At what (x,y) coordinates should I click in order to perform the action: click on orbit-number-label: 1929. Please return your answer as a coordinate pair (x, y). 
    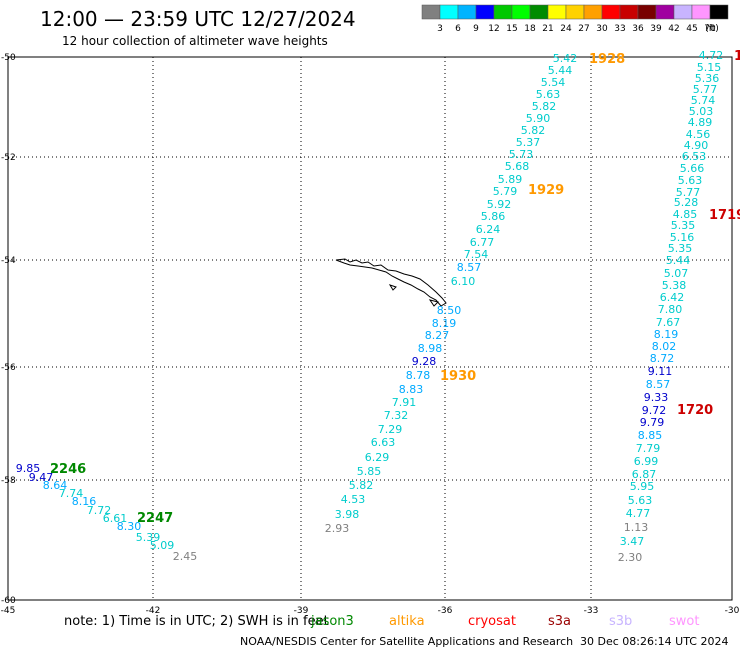
    Looking at the image, I should click on (546, 190).